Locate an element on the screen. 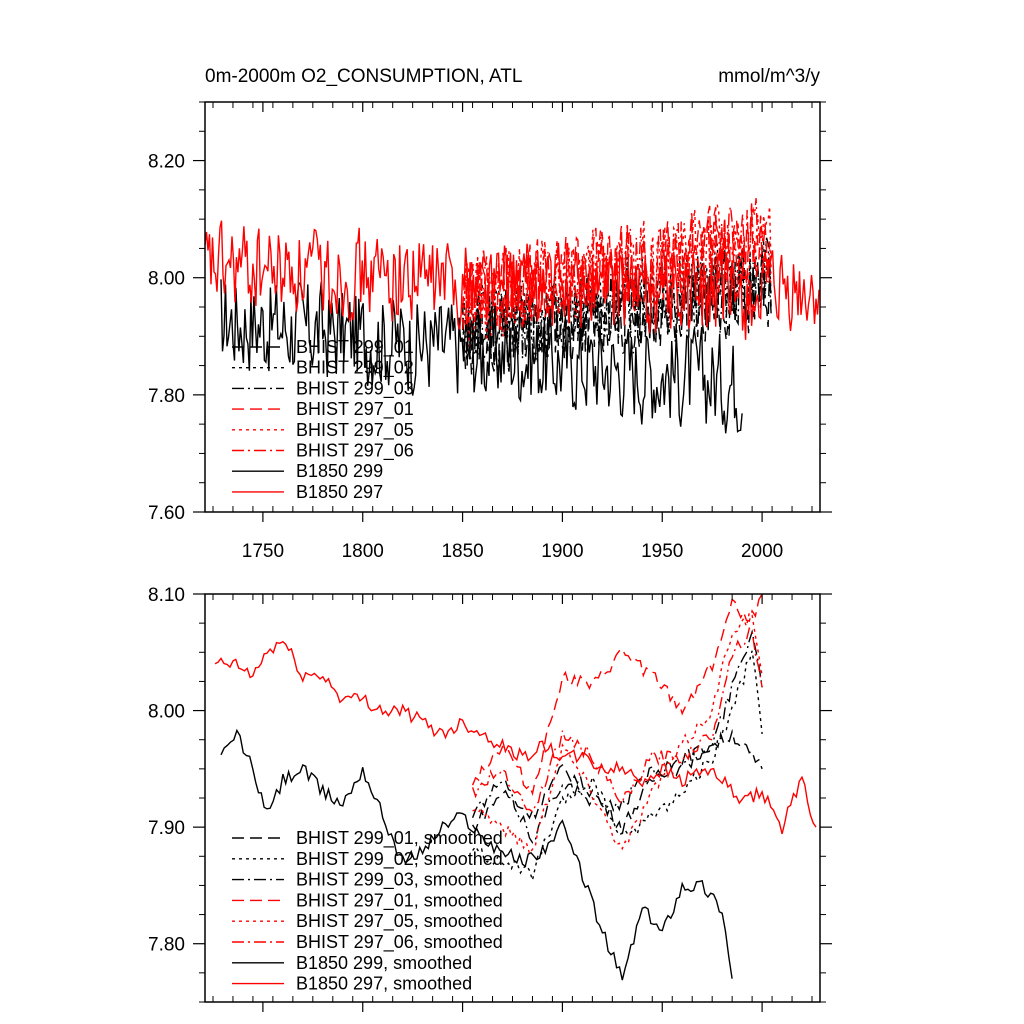 The width and height of the screenshot is (1024, 1024). series-line-bhist-297-05-smoothed is located at coordinates (617, 733).